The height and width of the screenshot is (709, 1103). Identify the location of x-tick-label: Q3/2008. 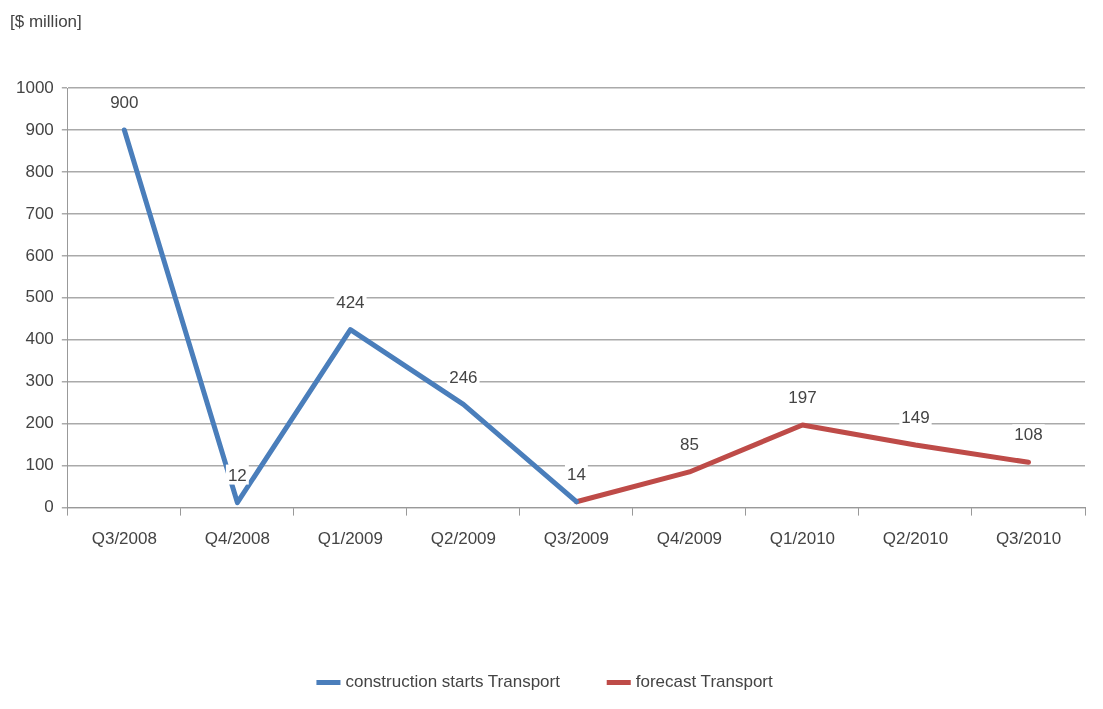
(124, 539).